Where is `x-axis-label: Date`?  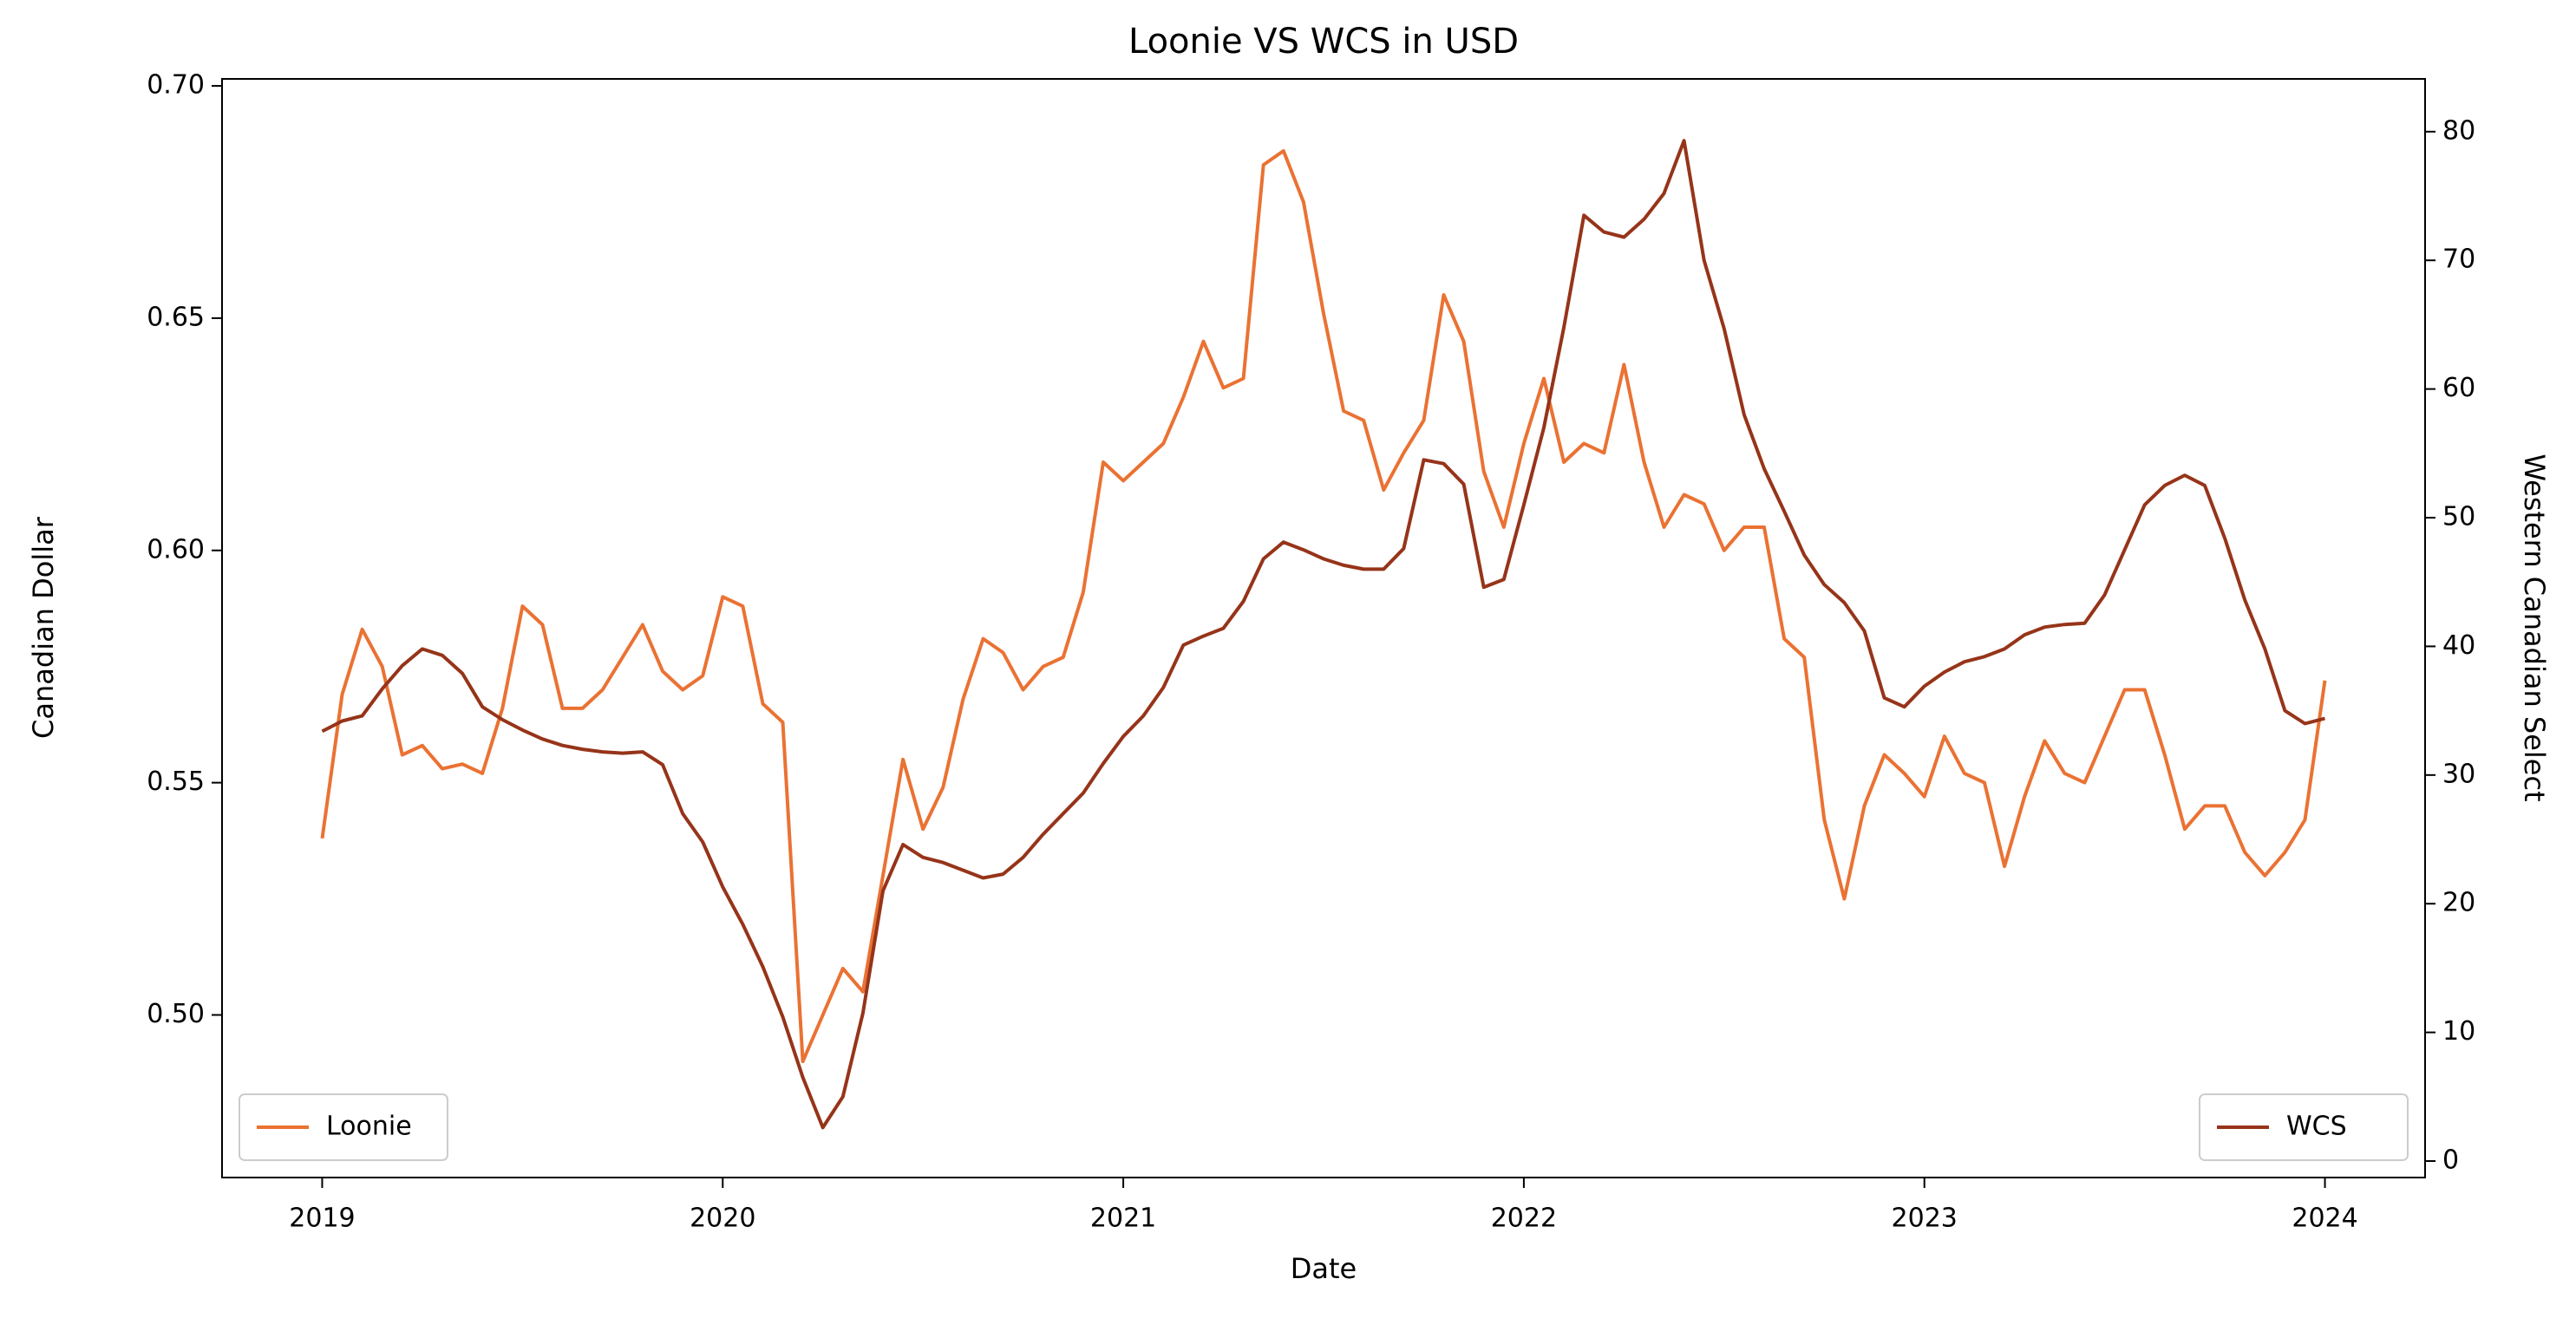
x-axis-label: Date is located at coordinates (1324, 1268).